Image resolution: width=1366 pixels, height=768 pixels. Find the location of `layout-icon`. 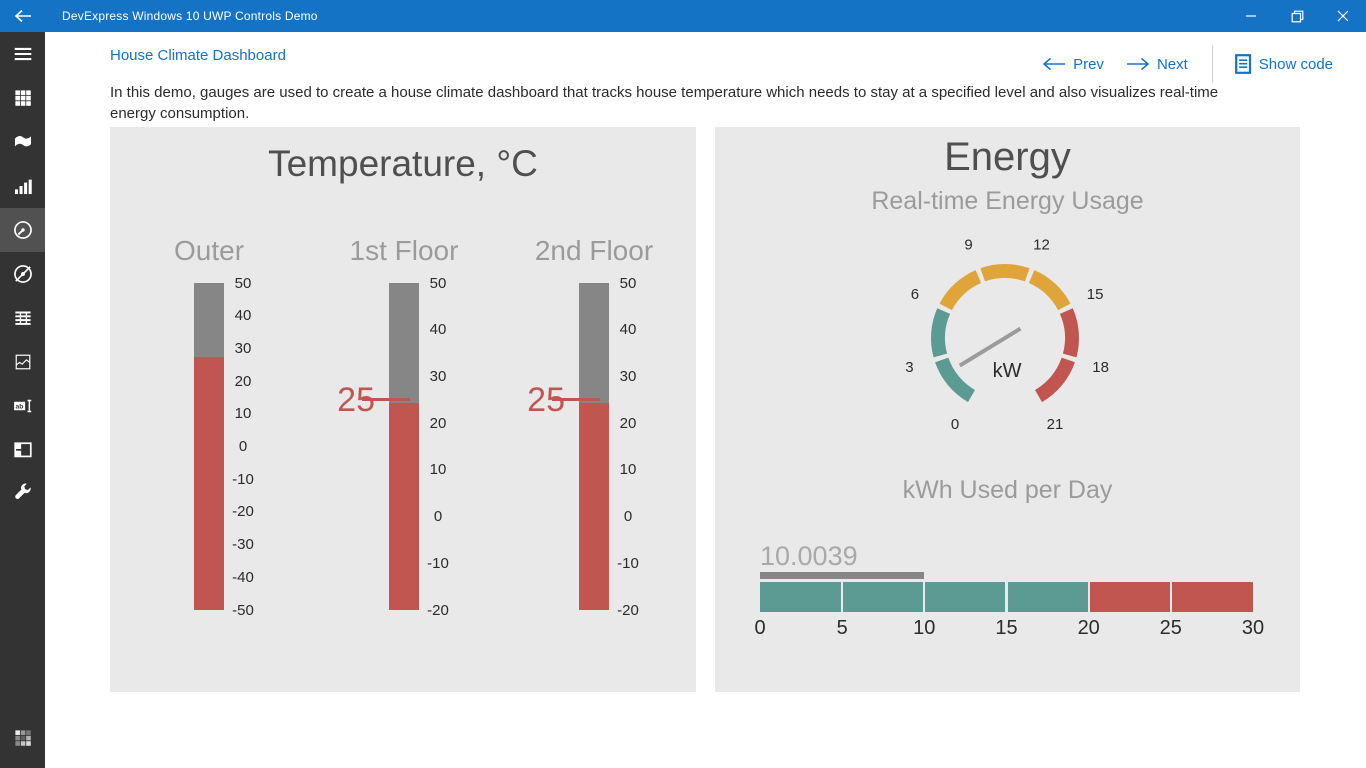

layout-icon is located at coordinates (22, 450).